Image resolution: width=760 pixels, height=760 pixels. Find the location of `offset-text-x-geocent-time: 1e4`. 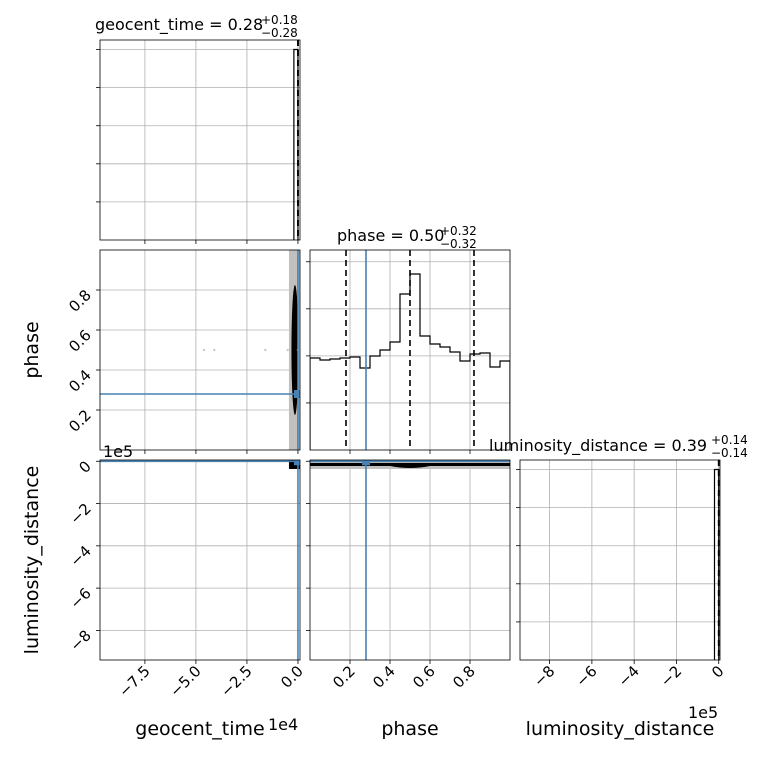

offset-text-x-geocent-time: 1e4 is located at coordinates (283, 724).